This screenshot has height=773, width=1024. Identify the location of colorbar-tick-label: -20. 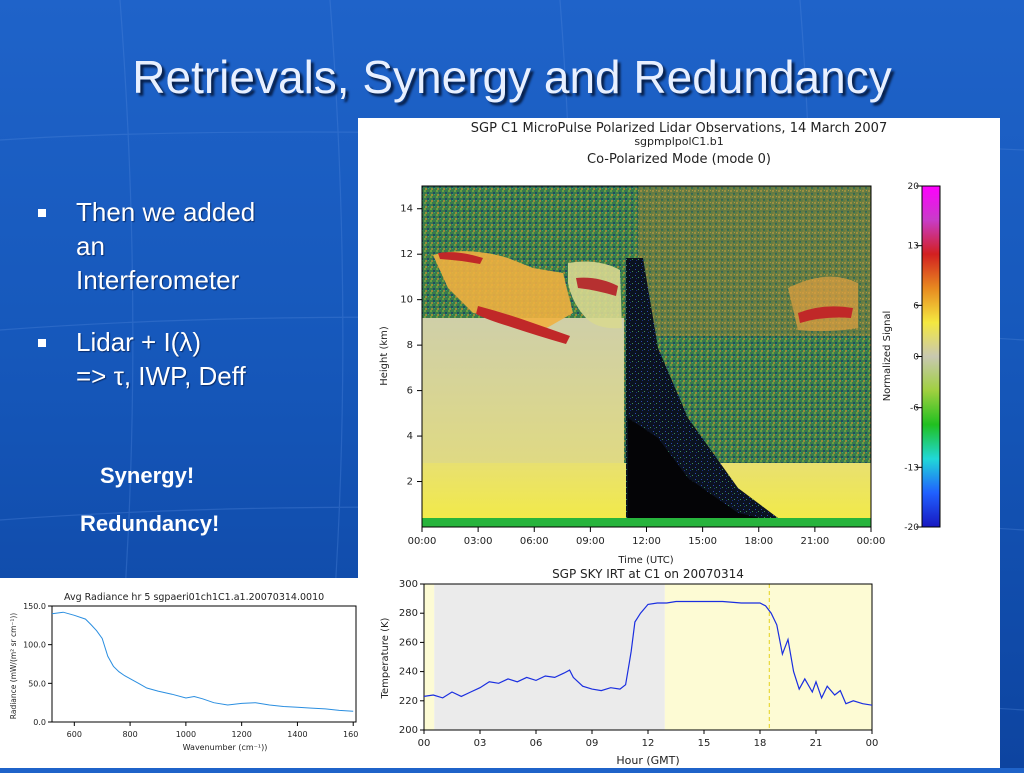
(911, 528).